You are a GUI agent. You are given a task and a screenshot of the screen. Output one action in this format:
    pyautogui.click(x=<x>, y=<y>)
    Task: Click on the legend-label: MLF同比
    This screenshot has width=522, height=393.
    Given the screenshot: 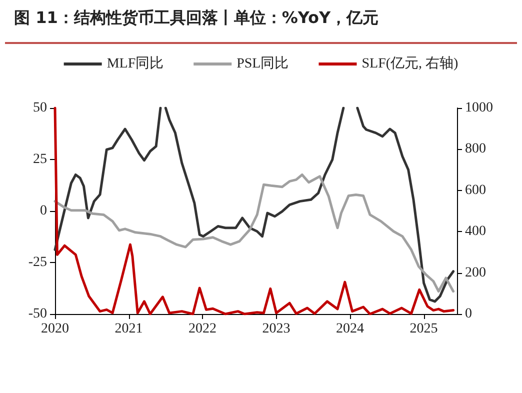 What is the action you would take?
    pyautogui.click(x=135, y=64)
    